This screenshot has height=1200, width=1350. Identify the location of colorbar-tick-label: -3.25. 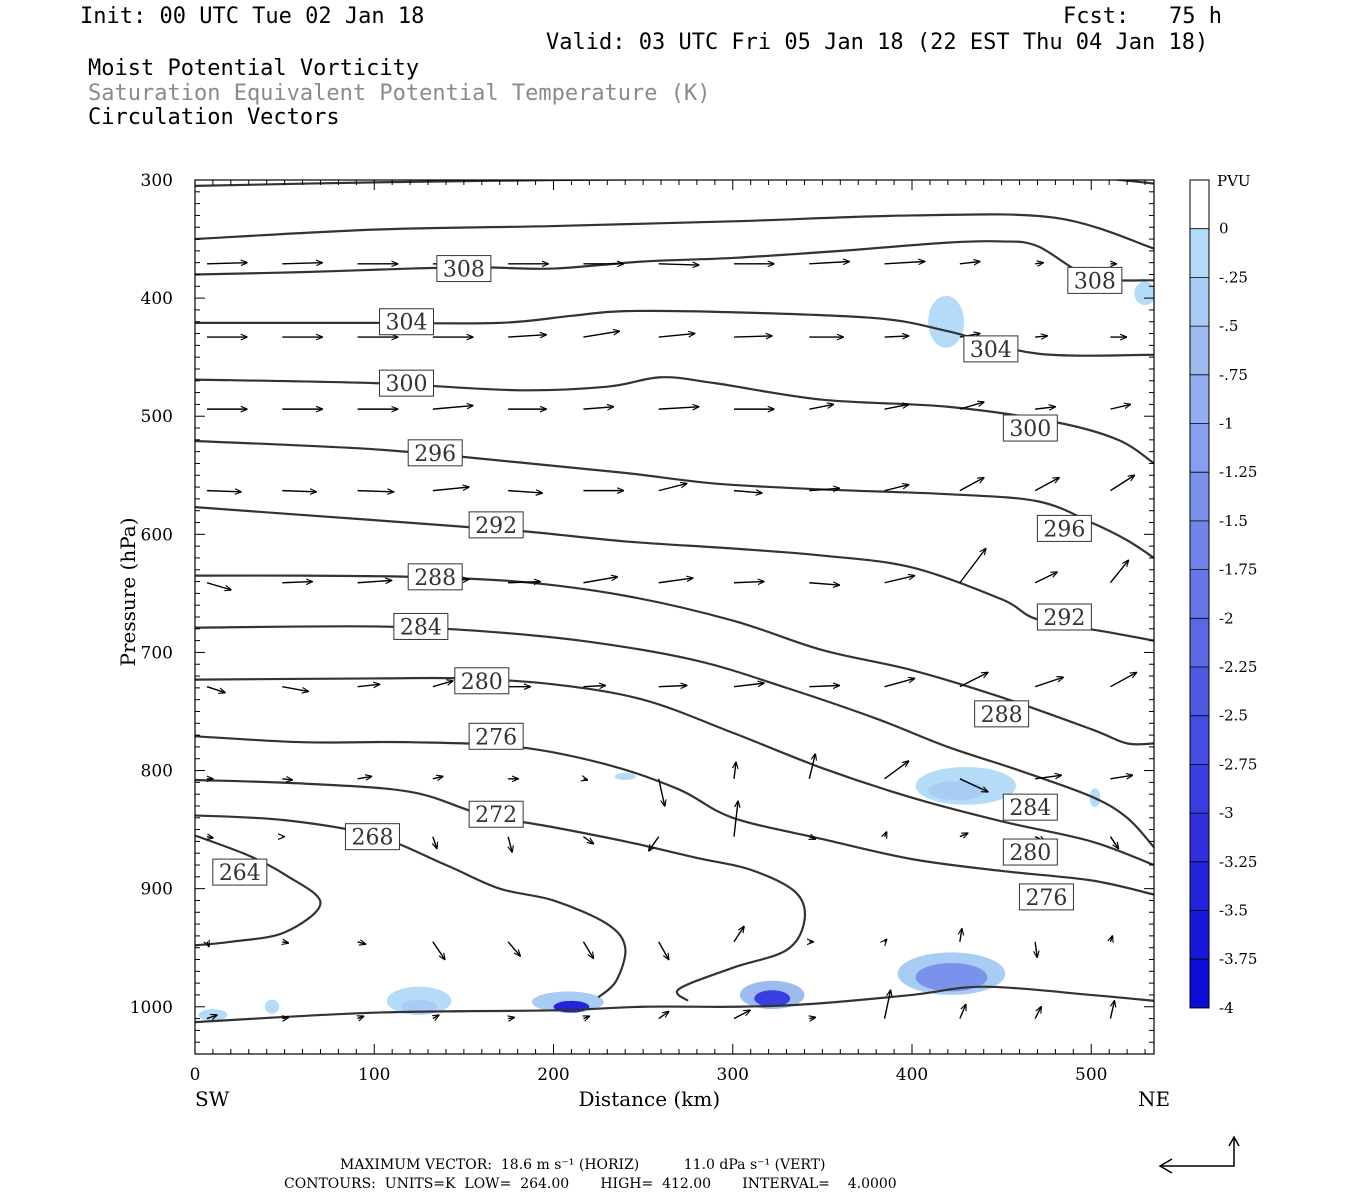
(1238, 862).